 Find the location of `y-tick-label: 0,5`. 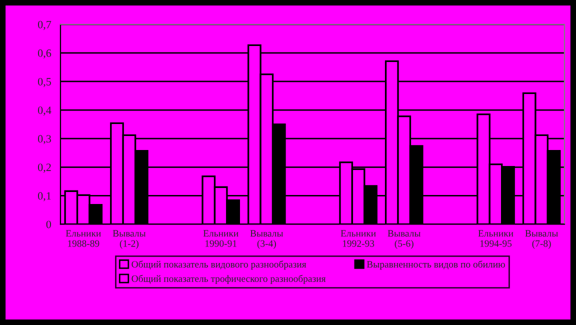

y-tick-label: 0,5 is located at coordinates (45, 83).